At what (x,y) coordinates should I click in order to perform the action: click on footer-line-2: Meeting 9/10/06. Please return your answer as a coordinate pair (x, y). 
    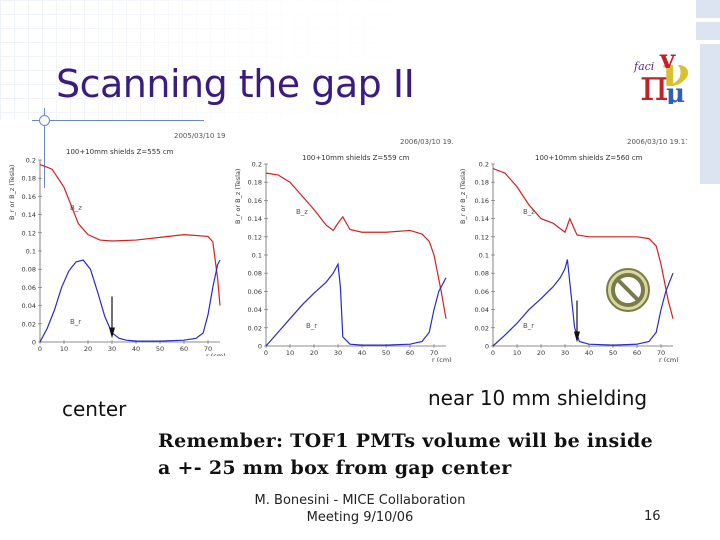
    Looking at the image, I should click on (360, 517).